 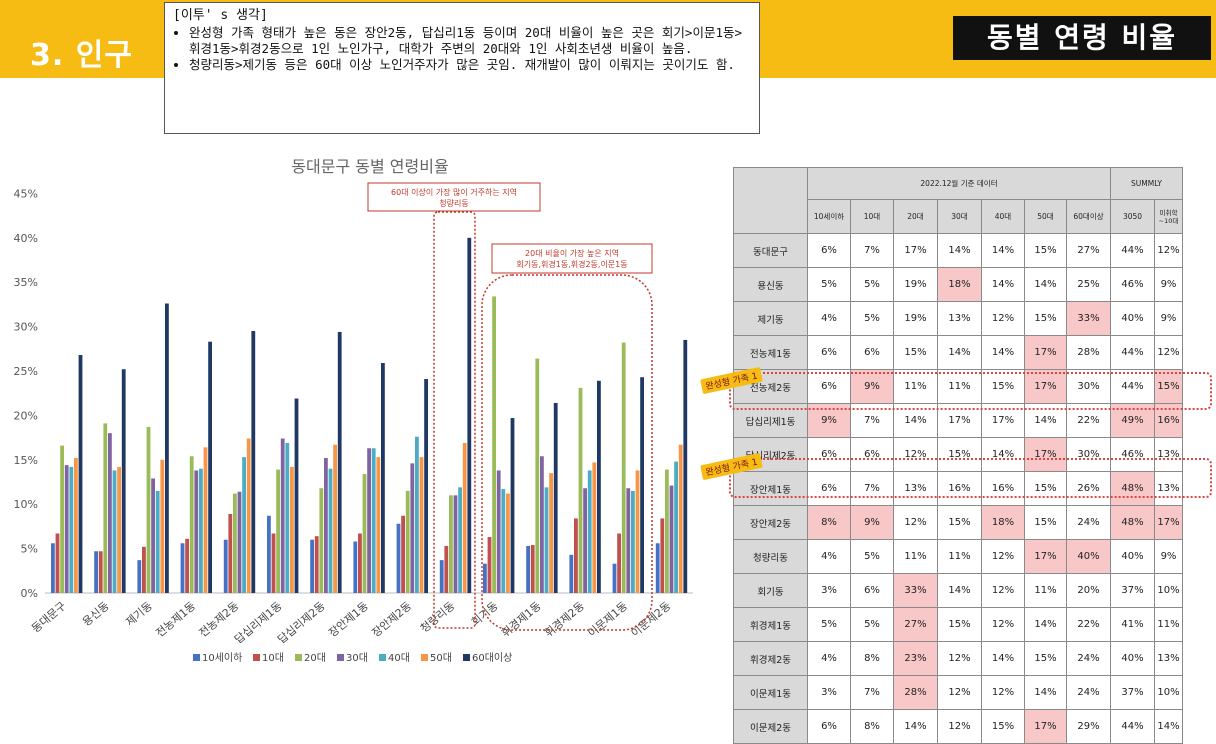 I want to click on highlight-frame-jangan2, so click(x=970, y=478).